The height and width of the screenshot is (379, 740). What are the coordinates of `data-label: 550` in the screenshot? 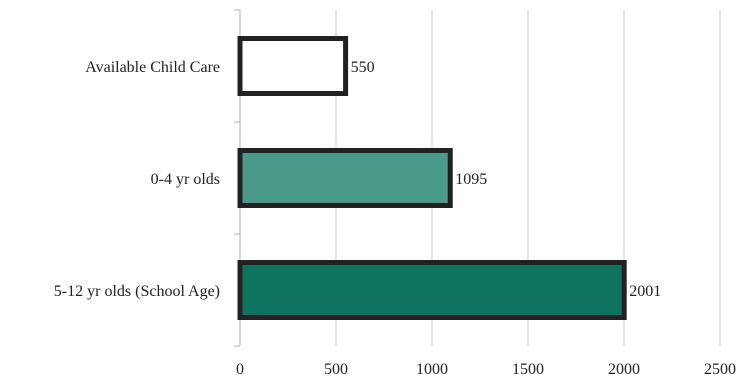 It's located at (363, 67).